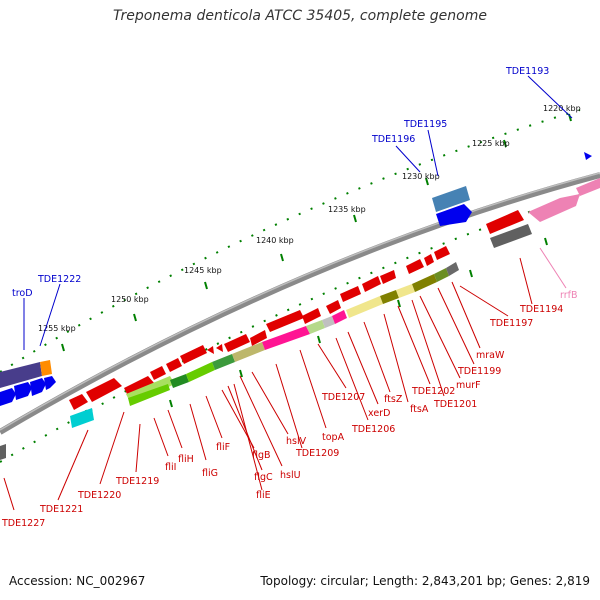 This screenshot has height=600, width=600. Describe the element at coordinates (393, 139) in the screenshot. I see `gene-label-tde1196: TDE1196` at that location.